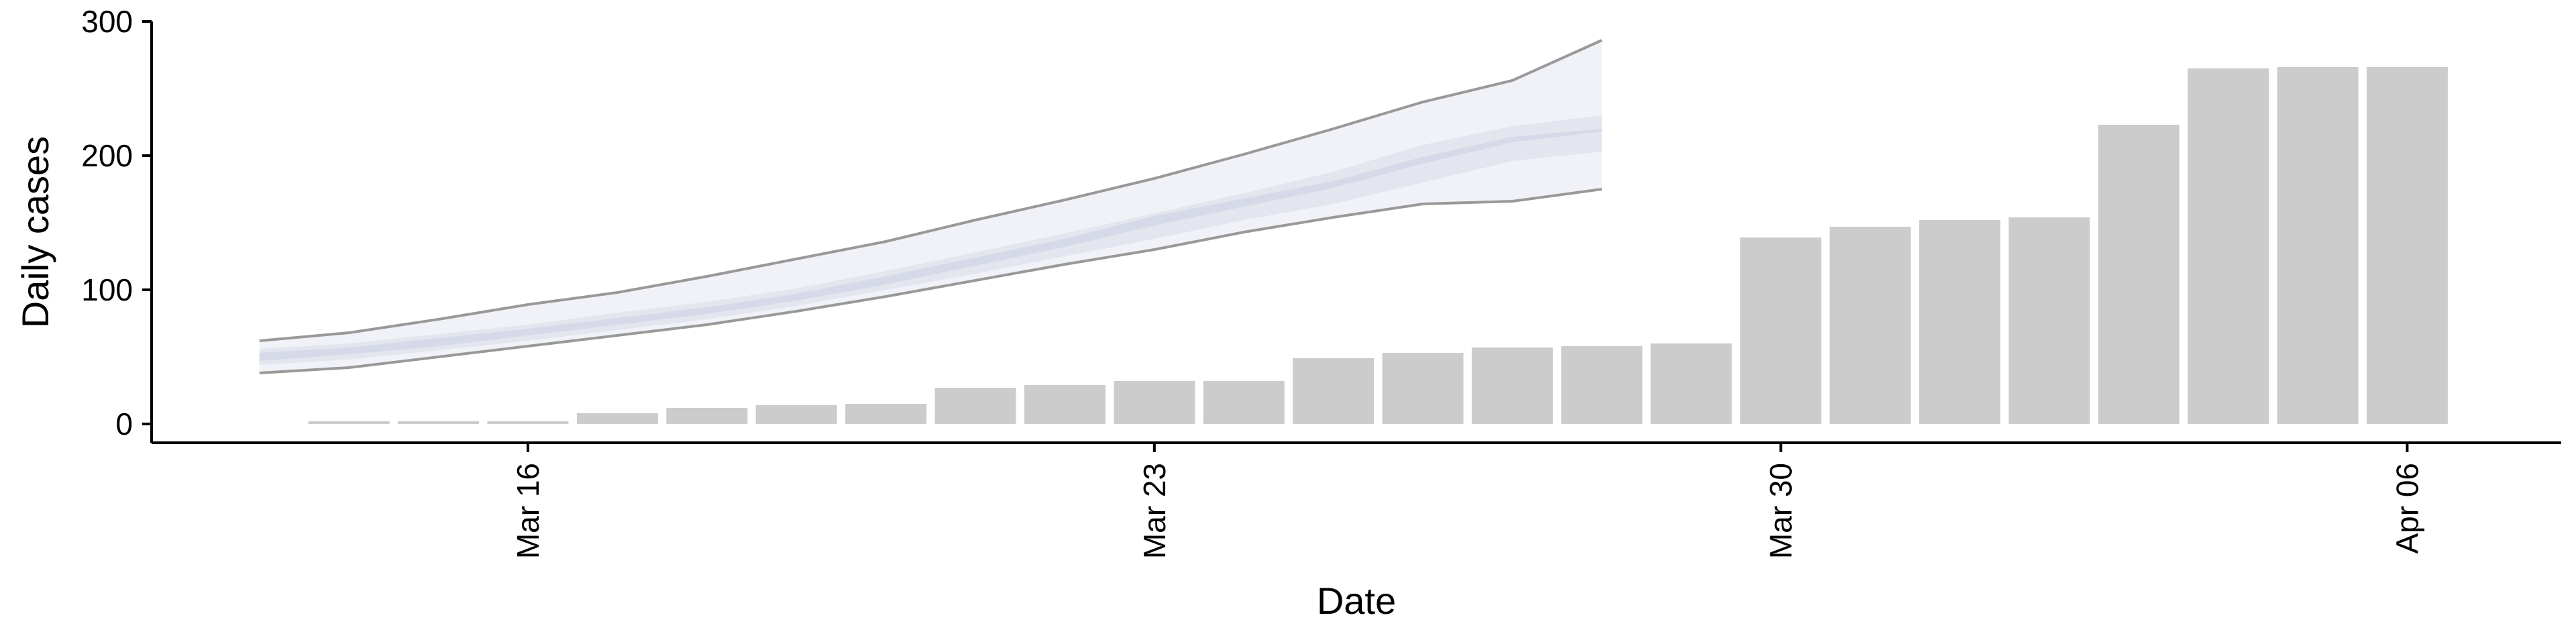 The image size is (2576, 644). What do you see at coordinates (107, 21) in the screenshot?
I see `y-tick-label: 300` at bounding box center [107, 21].